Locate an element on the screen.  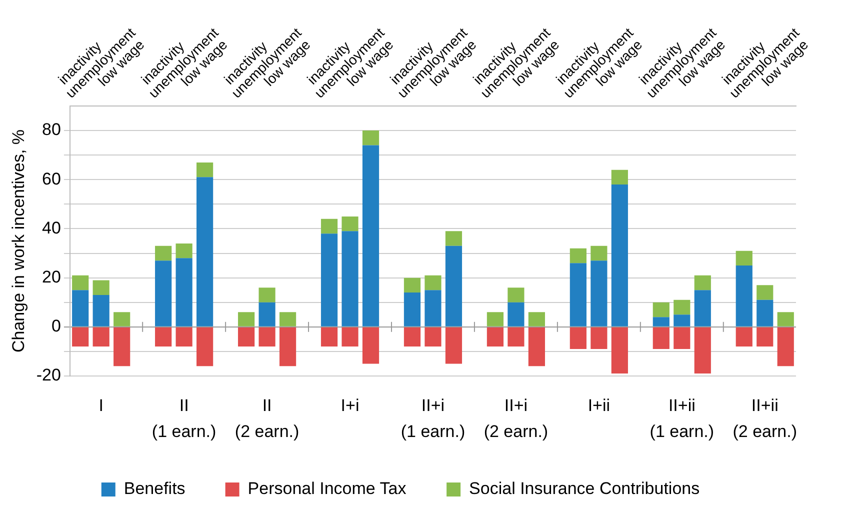
text: I+ii is located at coordinates (599, 406).